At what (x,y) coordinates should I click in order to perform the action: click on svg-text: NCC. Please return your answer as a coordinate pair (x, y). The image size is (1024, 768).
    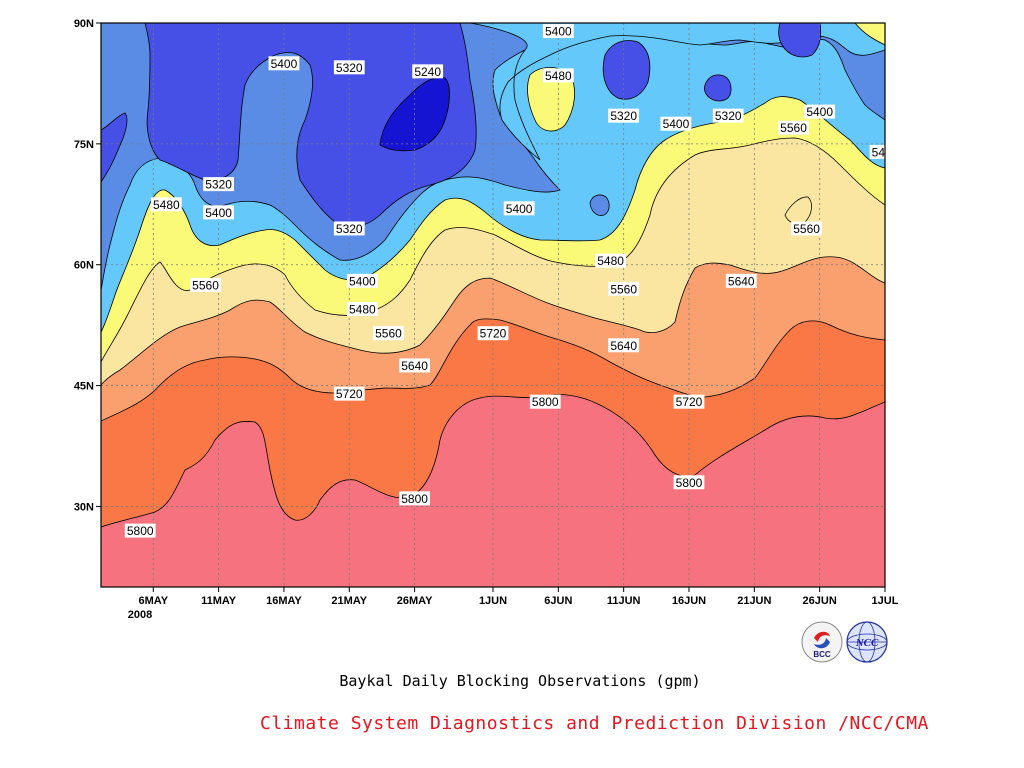
    Looking at the image, I should click on (867, 643).